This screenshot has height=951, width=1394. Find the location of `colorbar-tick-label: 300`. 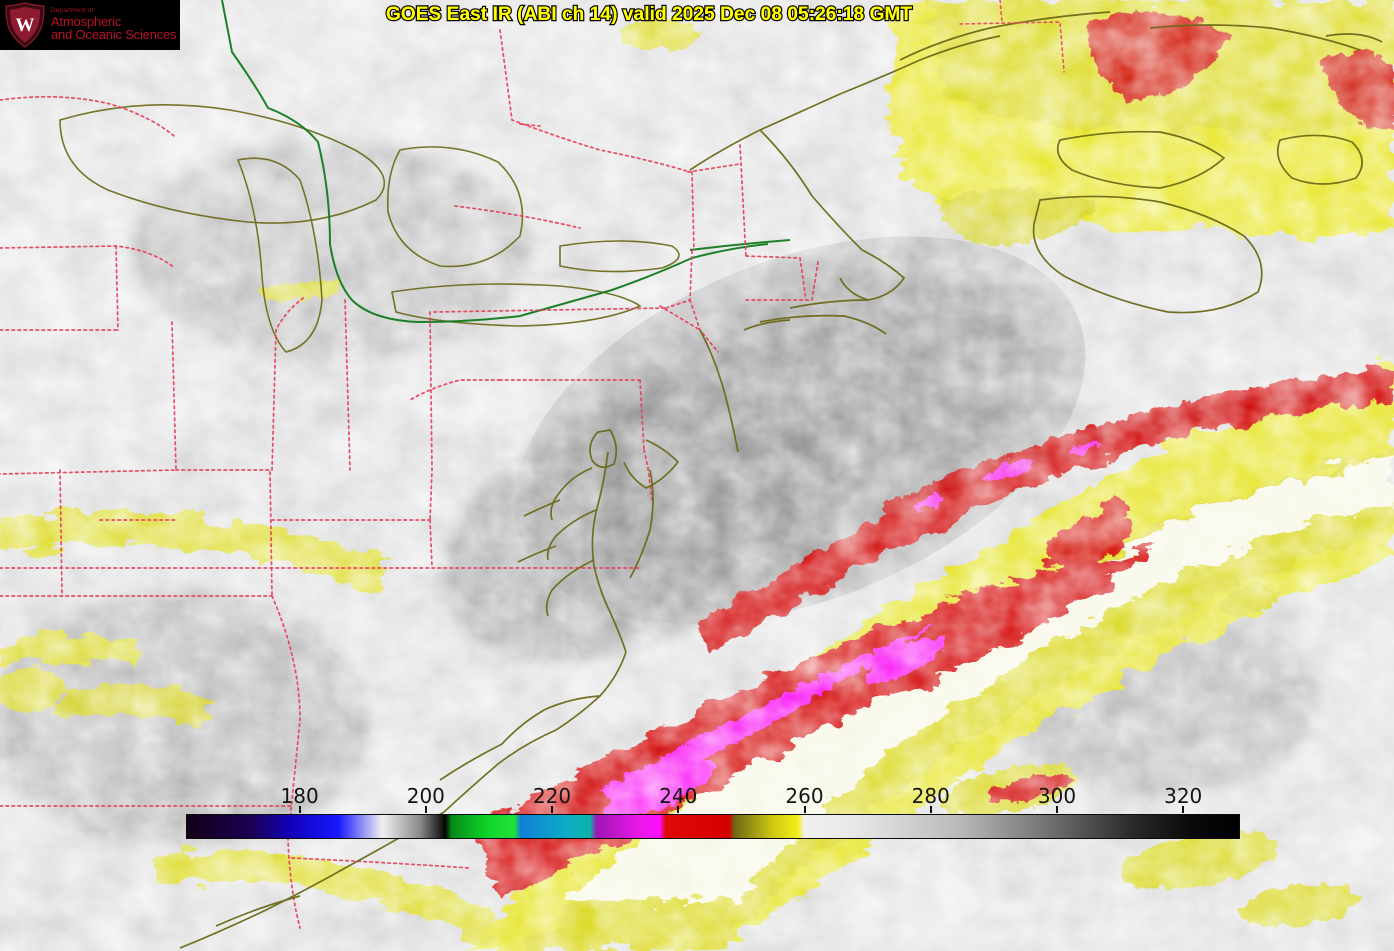

colorbar-tick-label: 300 is located at coordinates (1057, 796).